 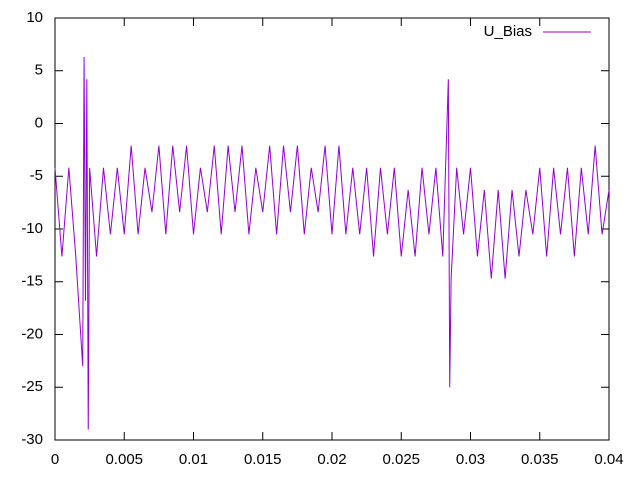 What do you see at coordinates (32, 439) in the screenshot?
I see `y-tick-label: -30` at bounding box center [32, 439].